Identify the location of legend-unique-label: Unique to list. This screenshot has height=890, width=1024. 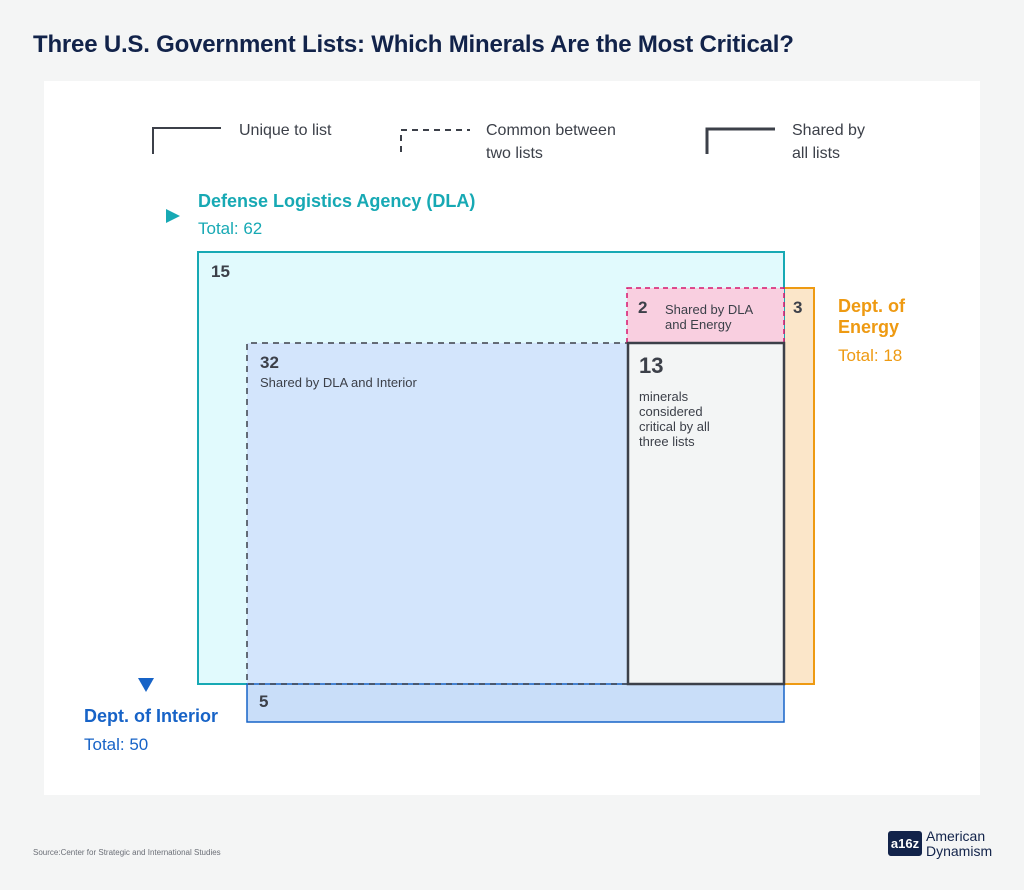
(285, 130).